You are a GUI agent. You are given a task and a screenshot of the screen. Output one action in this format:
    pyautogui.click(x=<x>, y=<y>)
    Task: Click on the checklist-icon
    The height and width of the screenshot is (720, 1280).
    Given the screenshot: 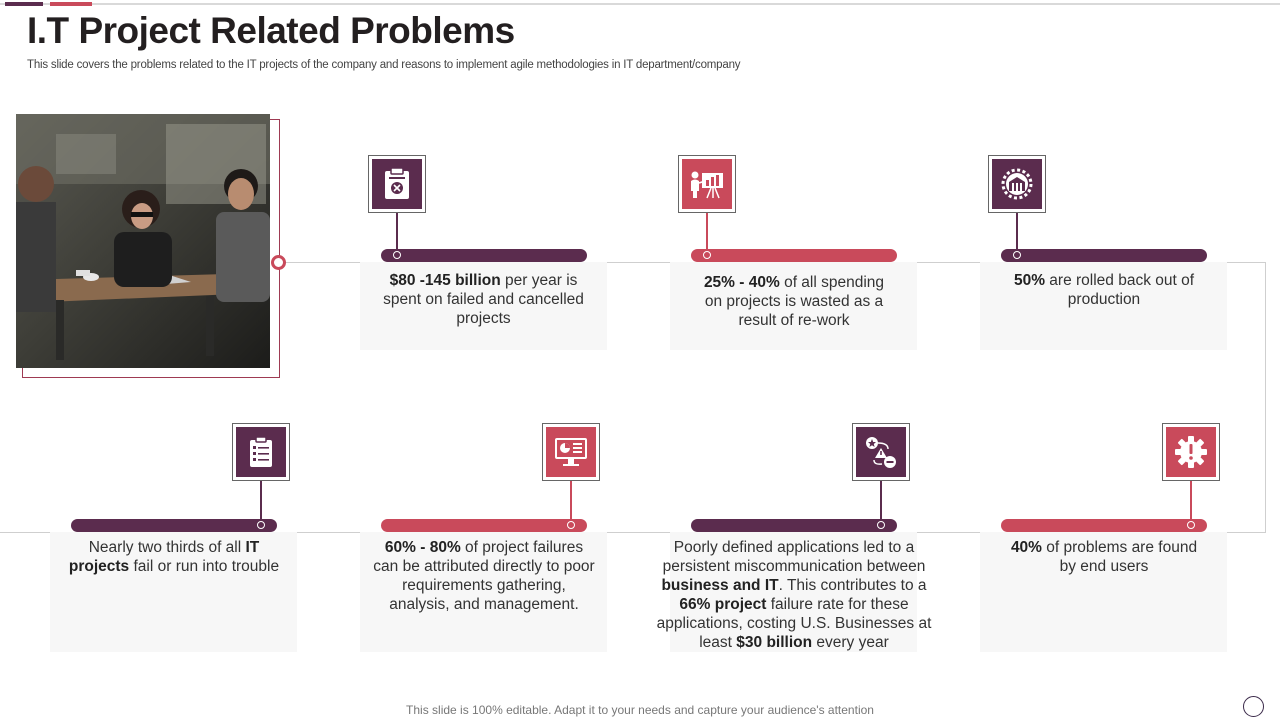 What is the action you would take?
    pyautogui.click(x=261, y=451)
    